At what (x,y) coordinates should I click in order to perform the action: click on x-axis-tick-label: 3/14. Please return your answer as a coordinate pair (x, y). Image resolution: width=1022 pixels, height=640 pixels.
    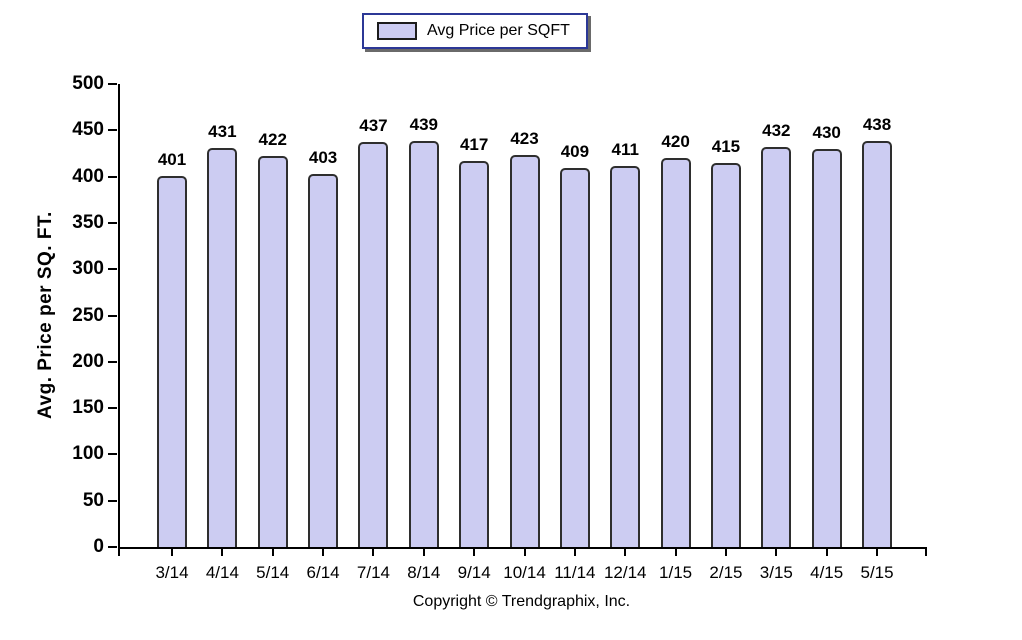
    Looking at the image, I should click on (172, 572).